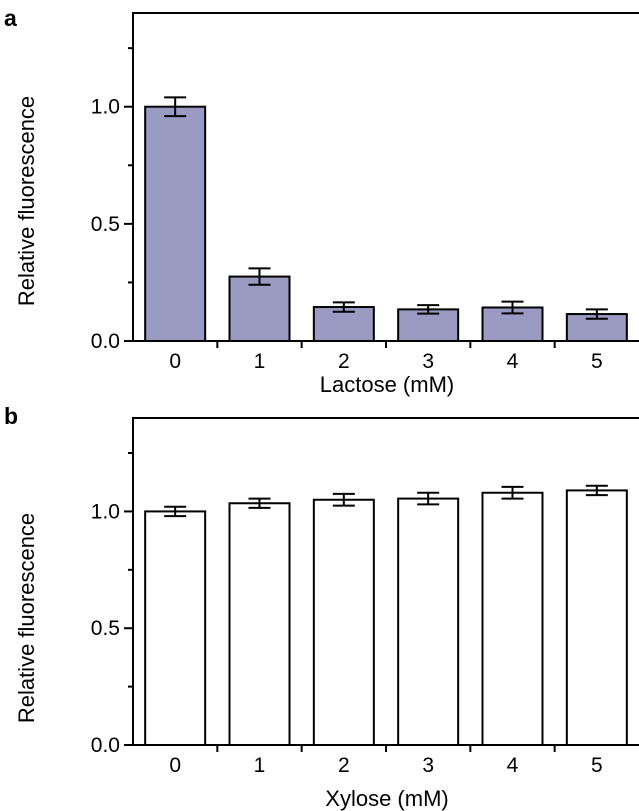 The width and height of the screenshot is (639, 811). Describe the element at coordinates (597, 361) in the screenshot. I see `x-tick-label-a-5: 5` at that location.